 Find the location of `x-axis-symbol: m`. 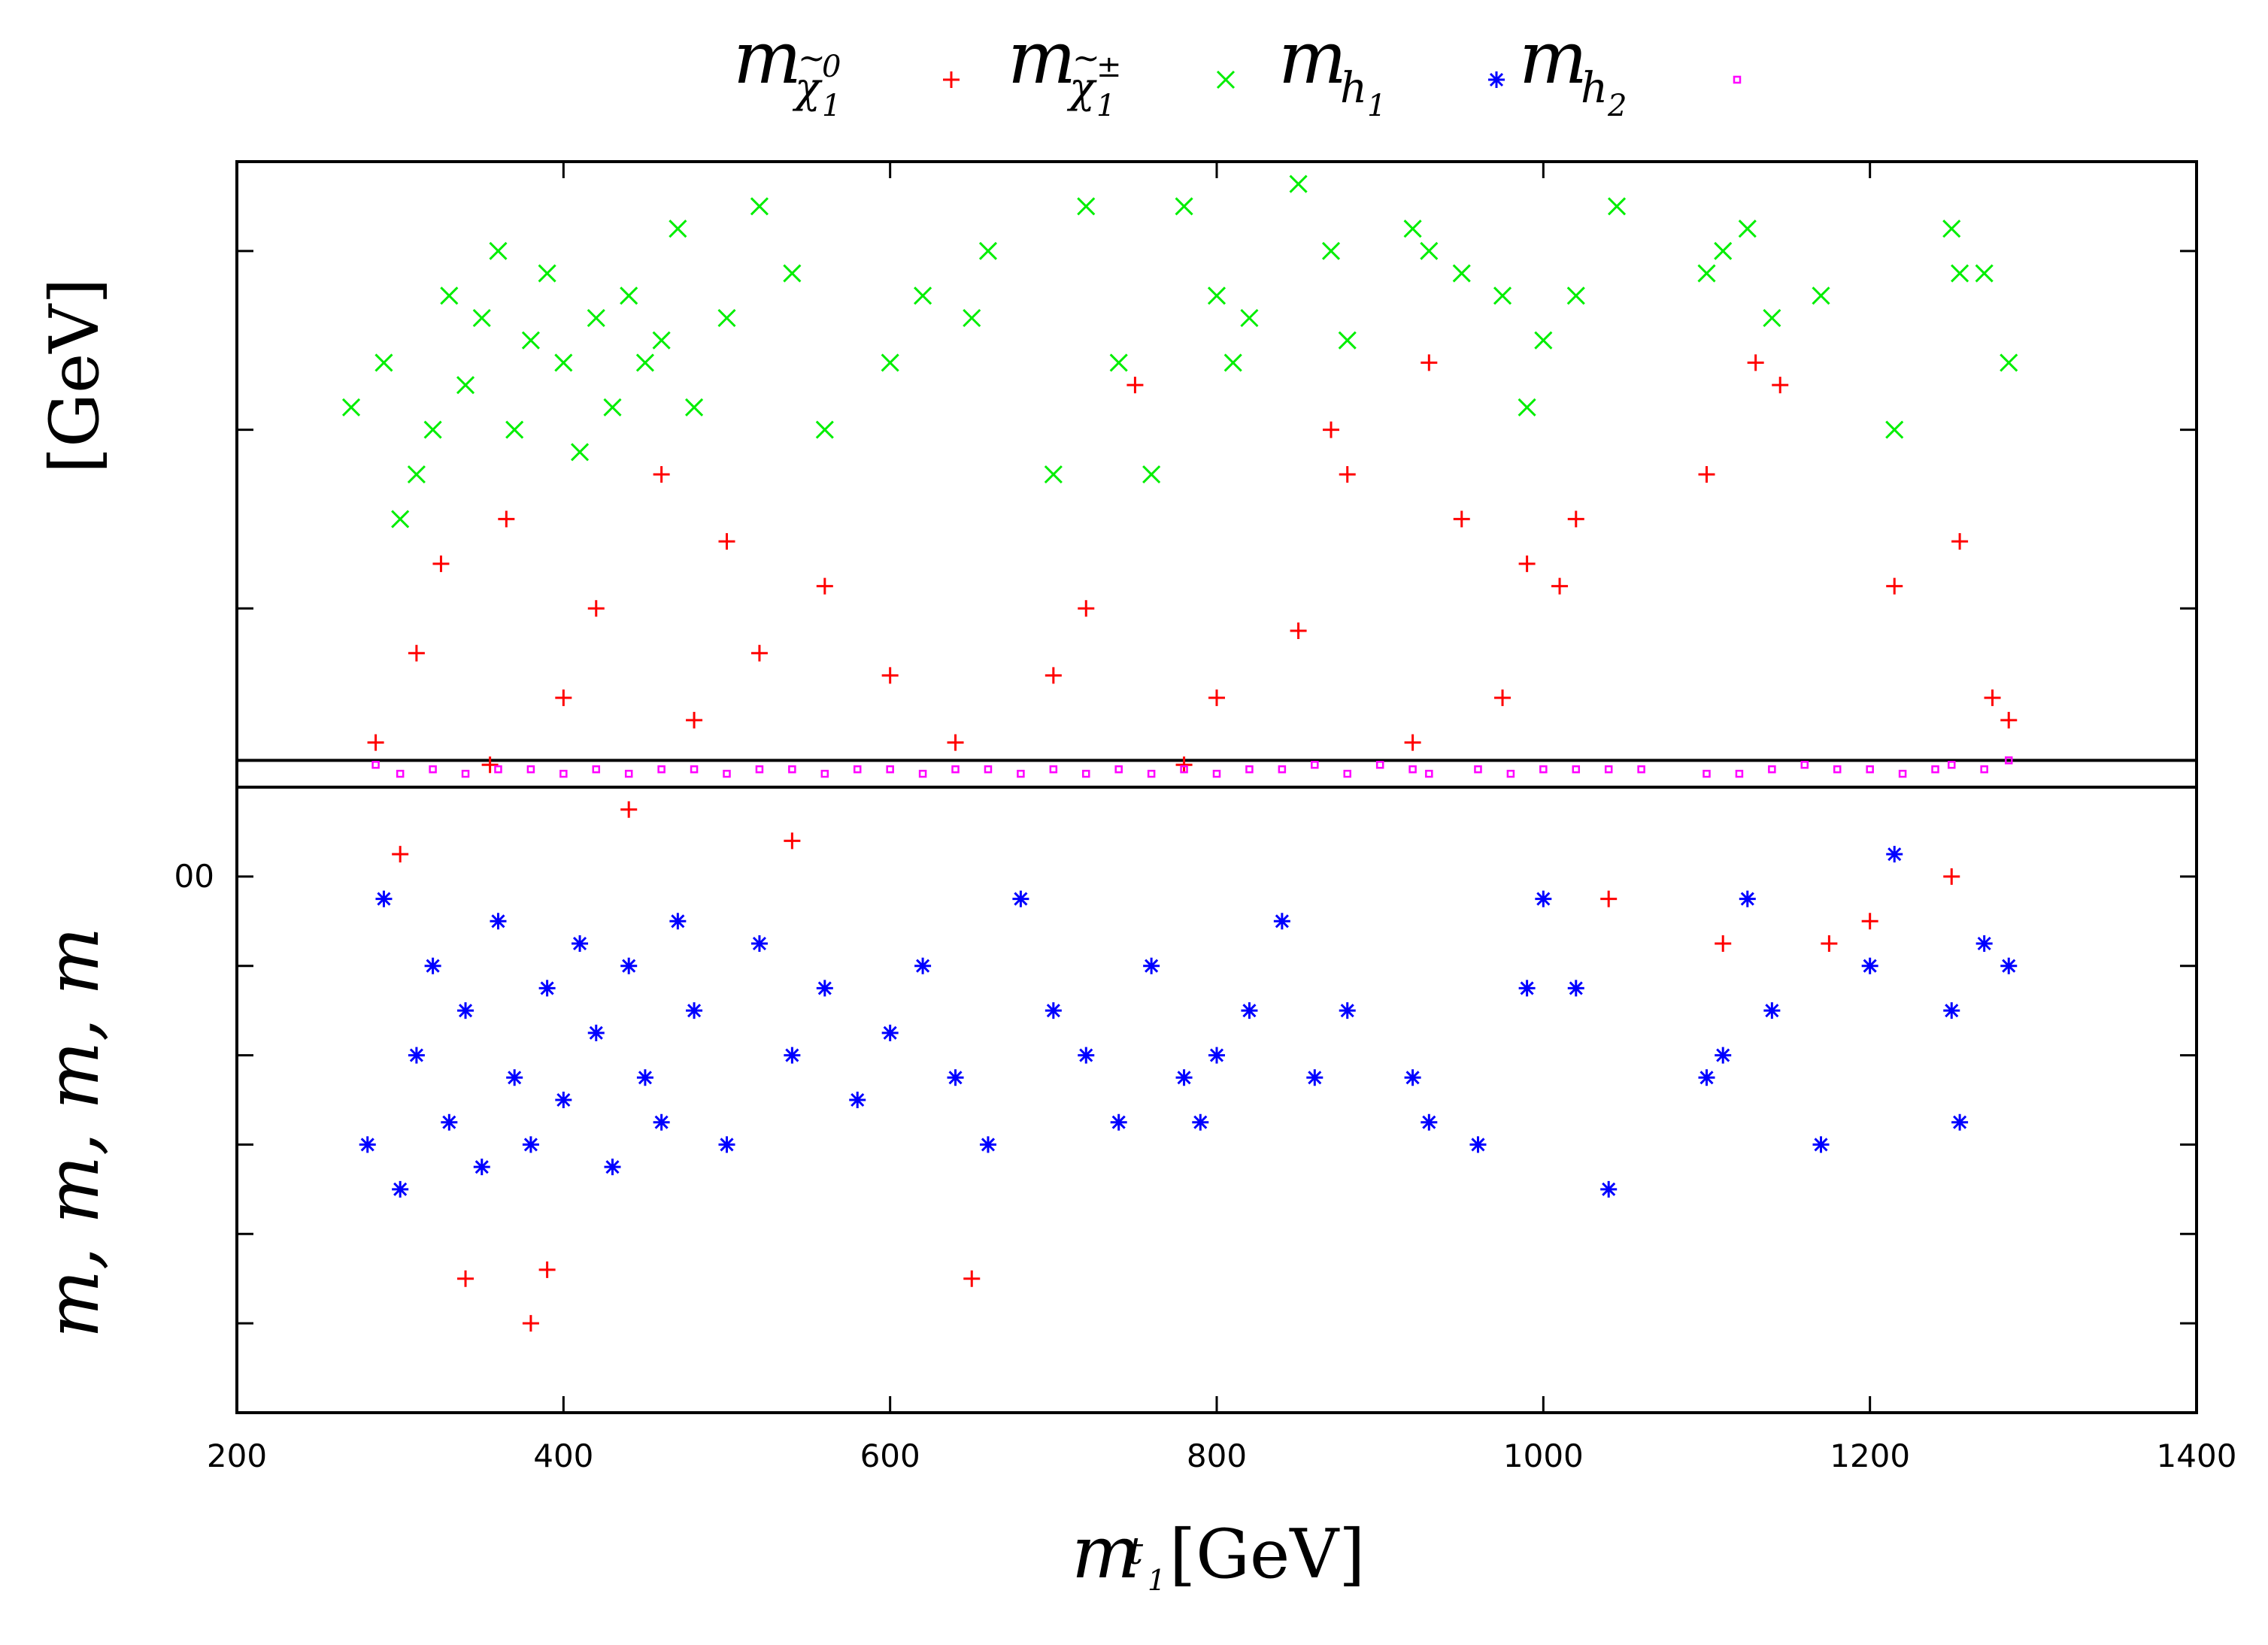

x-axis-symbol: m is located at coordinates (1106, 1552).